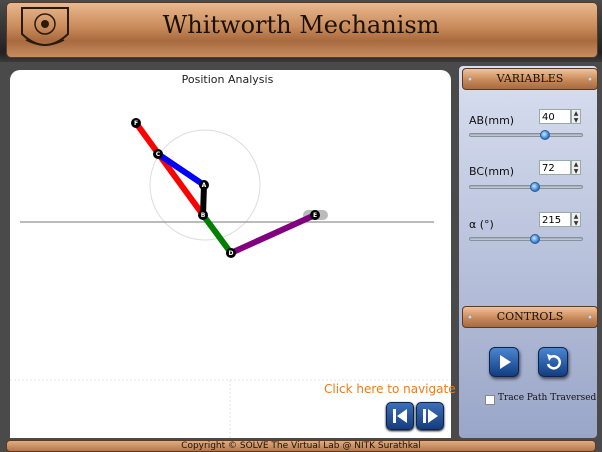 The image size is (602, 452). I want to click on page-title: Whitworth Mechanism, so click(301, 25).